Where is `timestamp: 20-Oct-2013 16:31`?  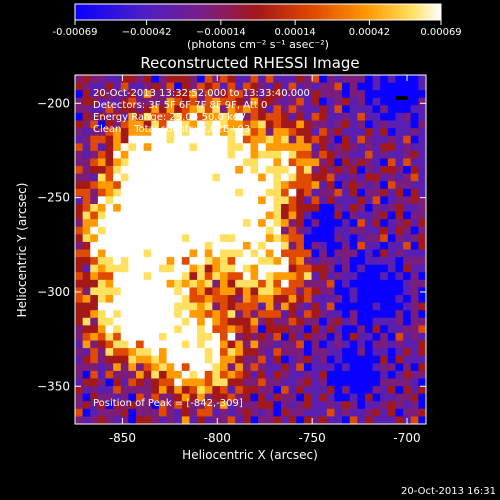
timestamp: 20-Oct-2013 16:31 is located at coordinates (448, 491).